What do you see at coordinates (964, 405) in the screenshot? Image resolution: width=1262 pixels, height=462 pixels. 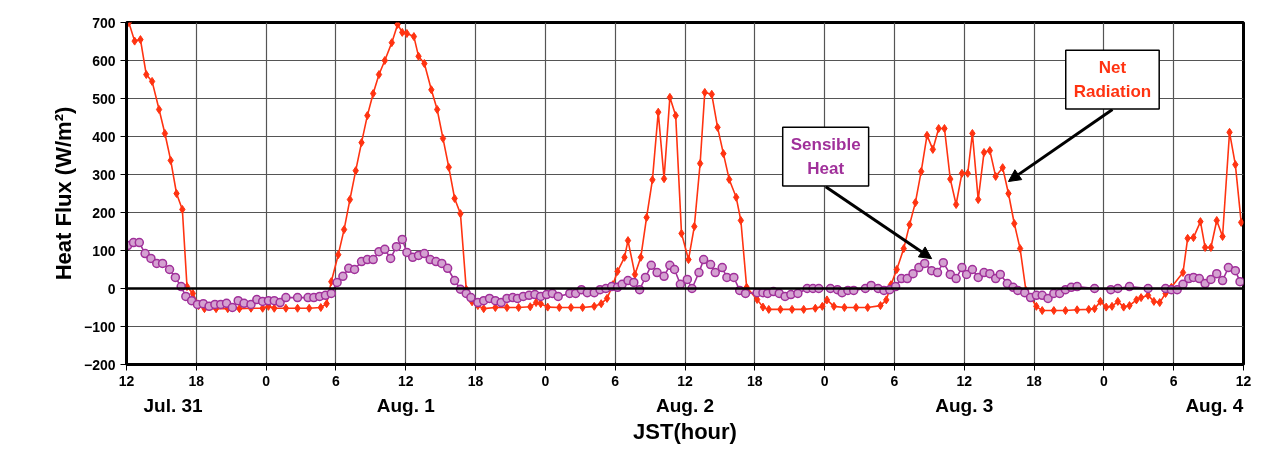 I see `text: Aug. 3` at bounding box center [964, 405].